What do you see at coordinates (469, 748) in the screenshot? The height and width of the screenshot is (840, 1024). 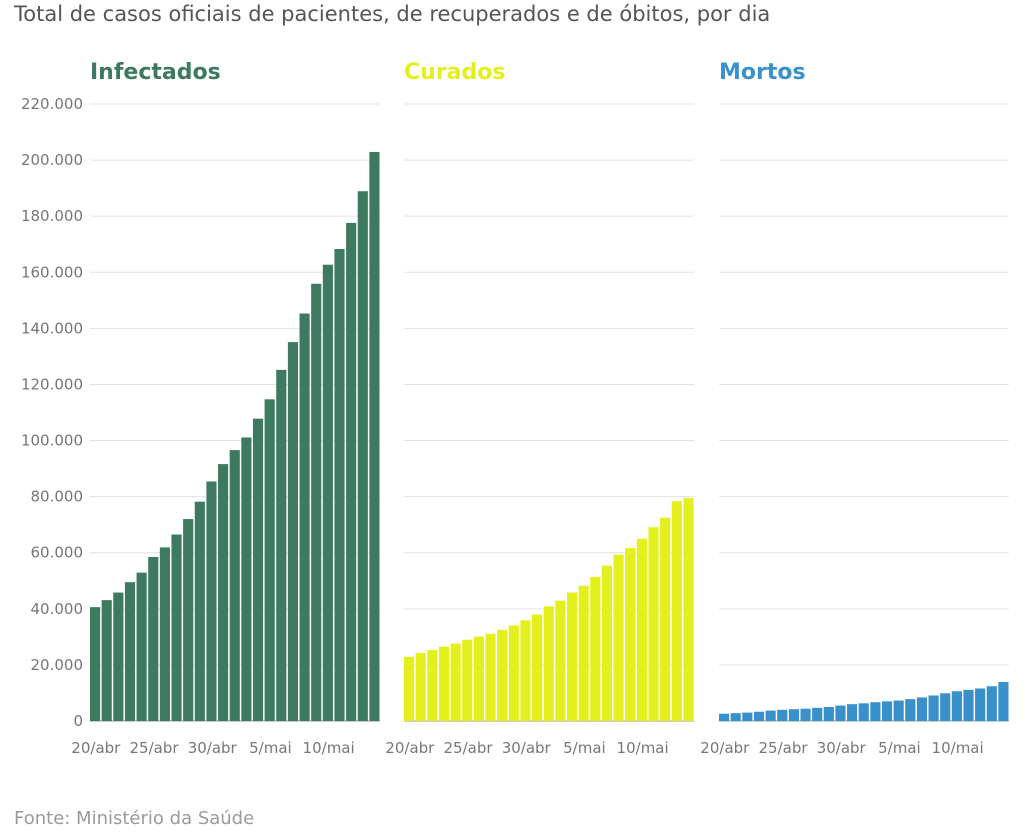 I see `x-tick-label: 25/abr` at bounding box center [469, 748].